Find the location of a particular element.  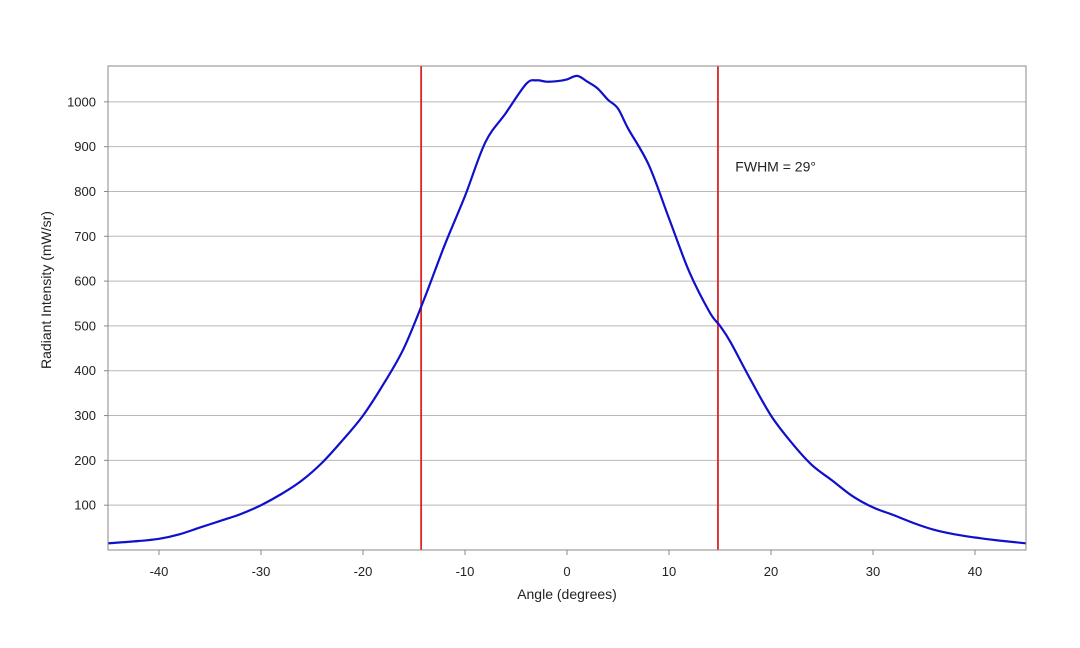

y-tick-label: 300 is located at coordinates (85, 415).